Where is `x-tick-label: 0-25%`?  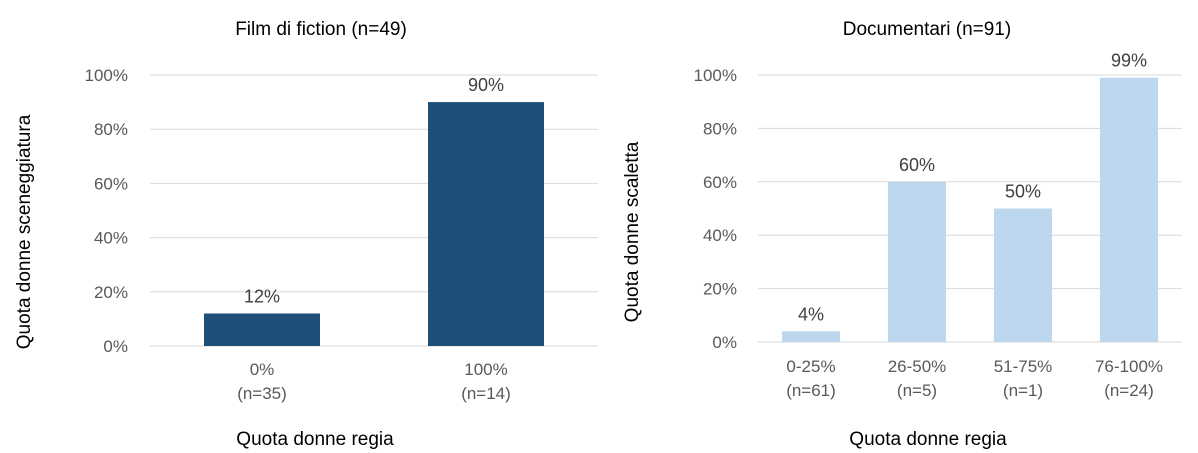 x-tick-label: 0-25% is located at coordinates (810, 366).